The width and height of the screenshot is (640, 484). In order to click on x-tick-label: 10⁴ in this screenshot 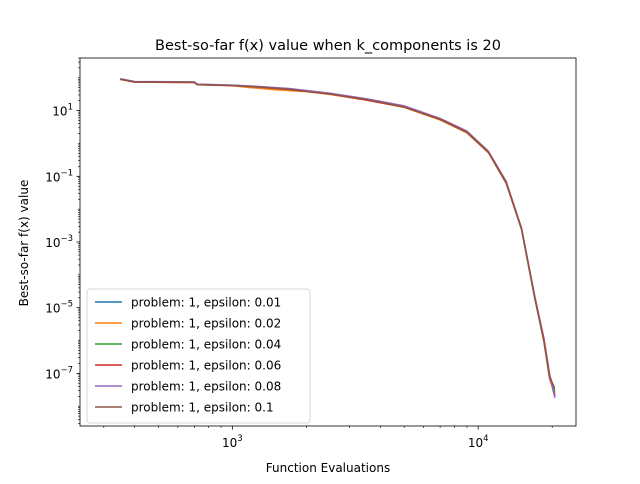, I will do `click(478, 442)`.